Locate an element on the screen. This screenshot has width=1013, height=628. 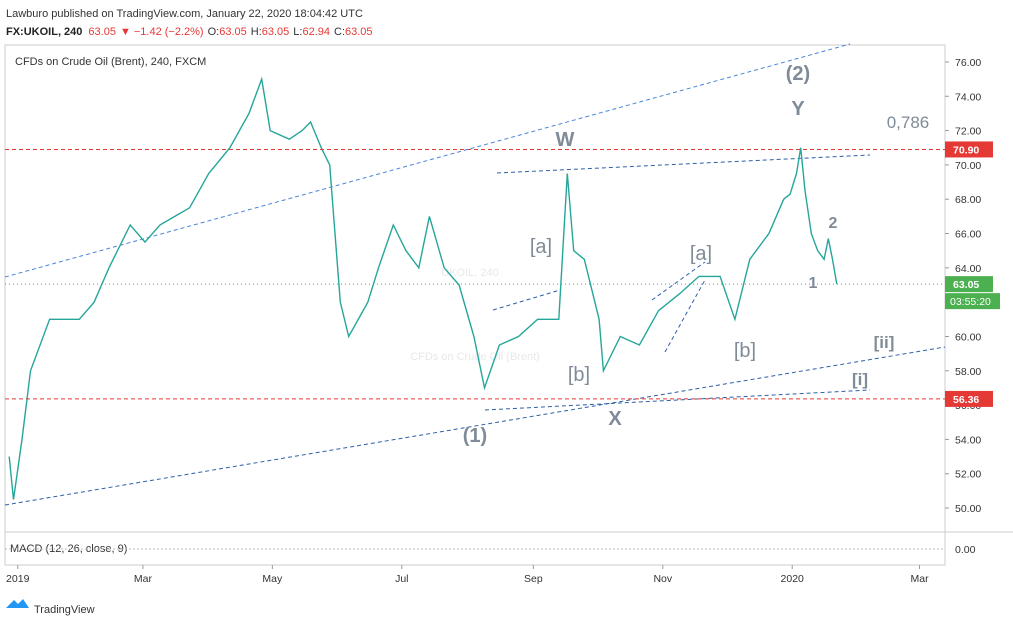
annotation: Y is located at coordinates (798, 109).